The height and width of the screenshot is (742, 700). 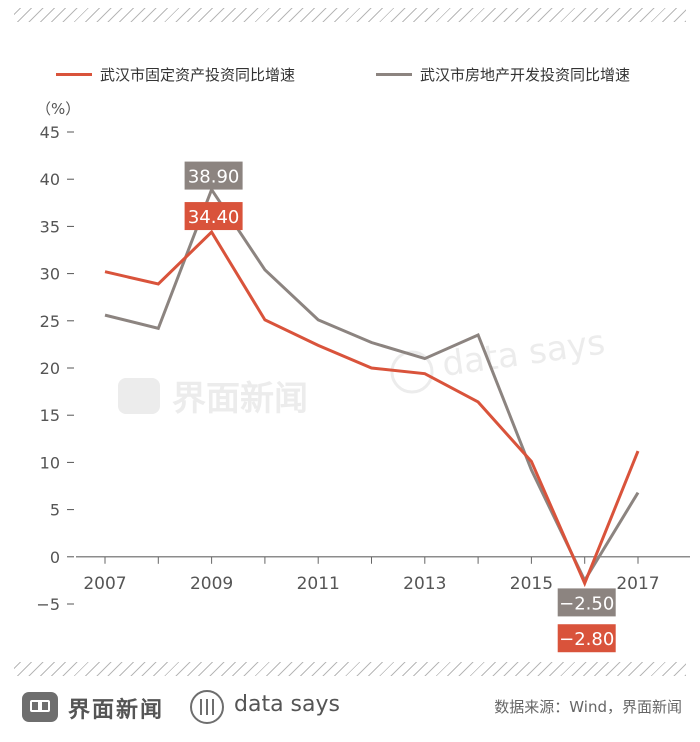 What do you see at coordinates (74, 74) in the screenshot?
I see `legend-swatch-fixed-asset` at bounding box center [74, 74].